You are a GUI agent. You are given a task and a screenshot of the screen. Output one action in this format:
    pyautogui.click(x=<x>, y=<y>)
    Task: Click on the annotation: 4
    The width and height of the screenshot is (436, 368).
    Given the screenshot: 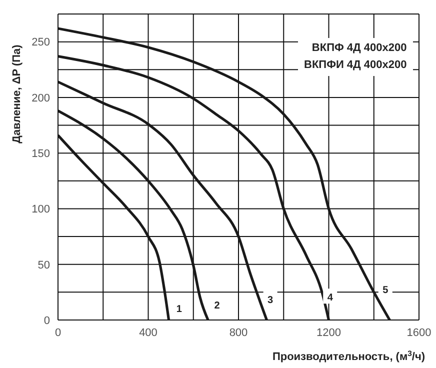 What is the action you would take?
    pyautogui.click(x=330, y=298)
    